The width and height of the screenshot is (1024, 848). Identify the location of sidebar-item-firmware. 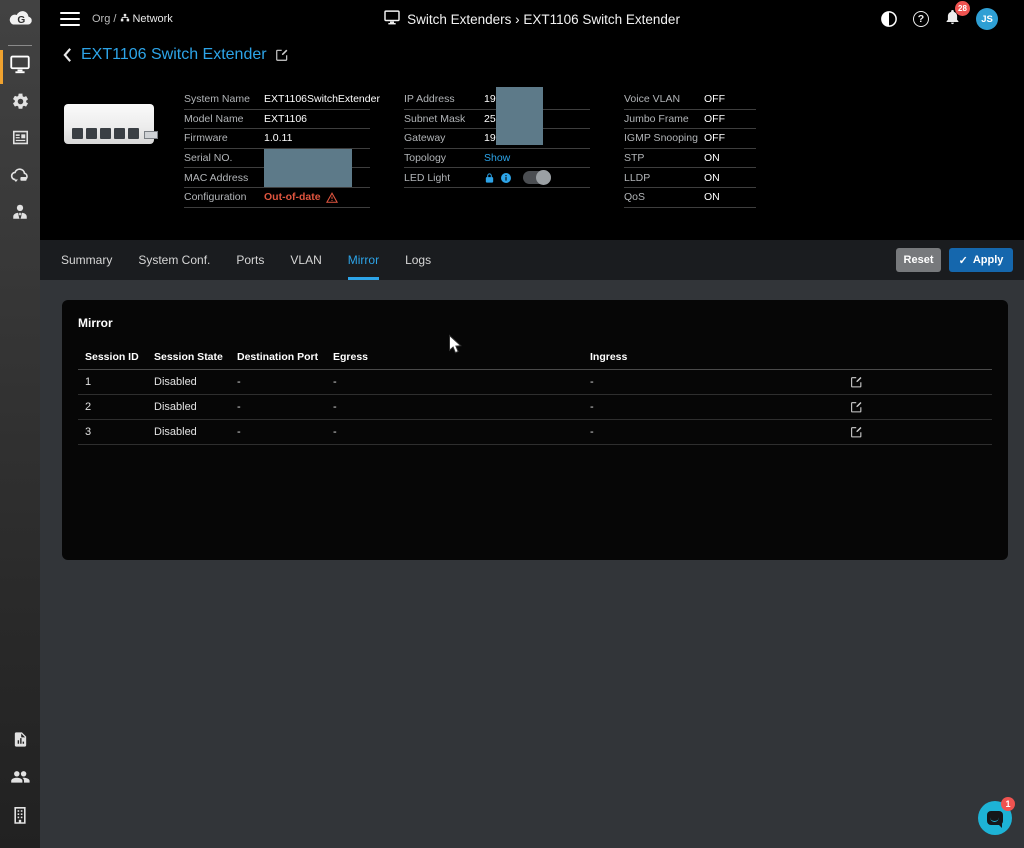
(20, 177).